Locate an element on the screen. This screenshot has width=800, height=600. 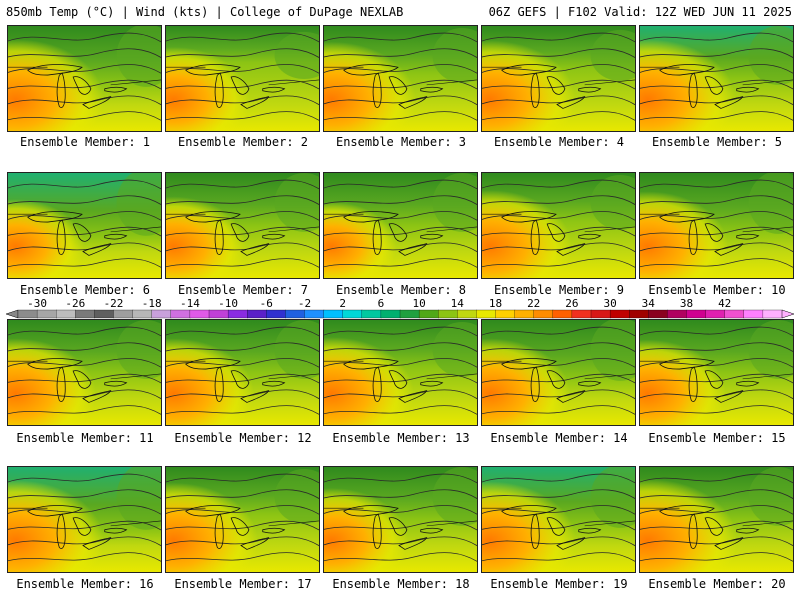
member-caption: Ensemble Member: 3 is located at coordinates (401, 142).